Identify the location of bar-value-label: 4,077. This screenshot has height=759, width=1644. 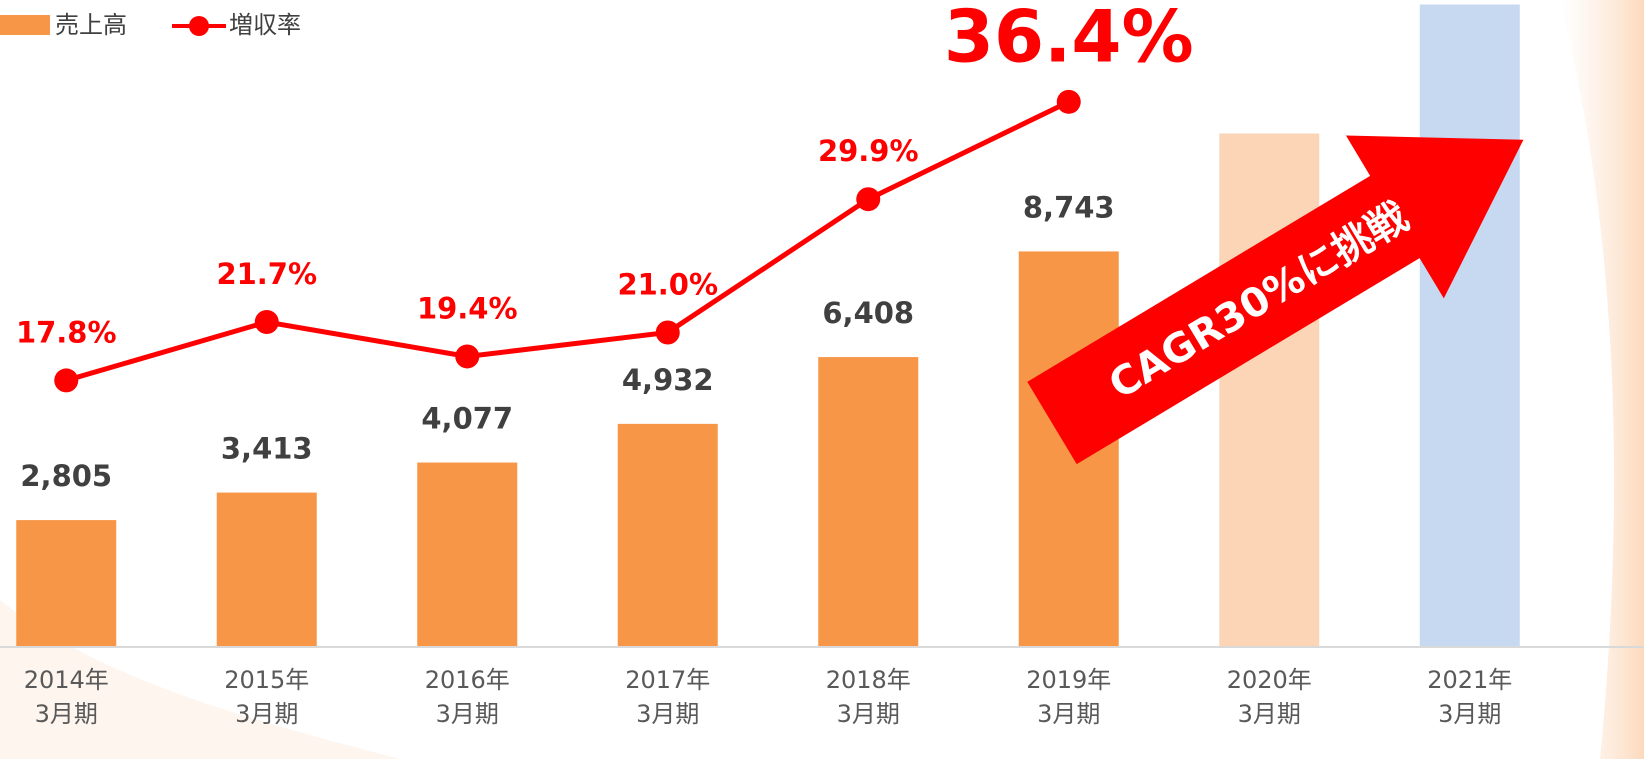
(467, 419).